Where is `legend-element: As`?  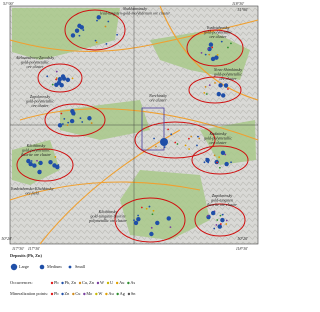 legend-element: As is located at coordinates (132, 282).